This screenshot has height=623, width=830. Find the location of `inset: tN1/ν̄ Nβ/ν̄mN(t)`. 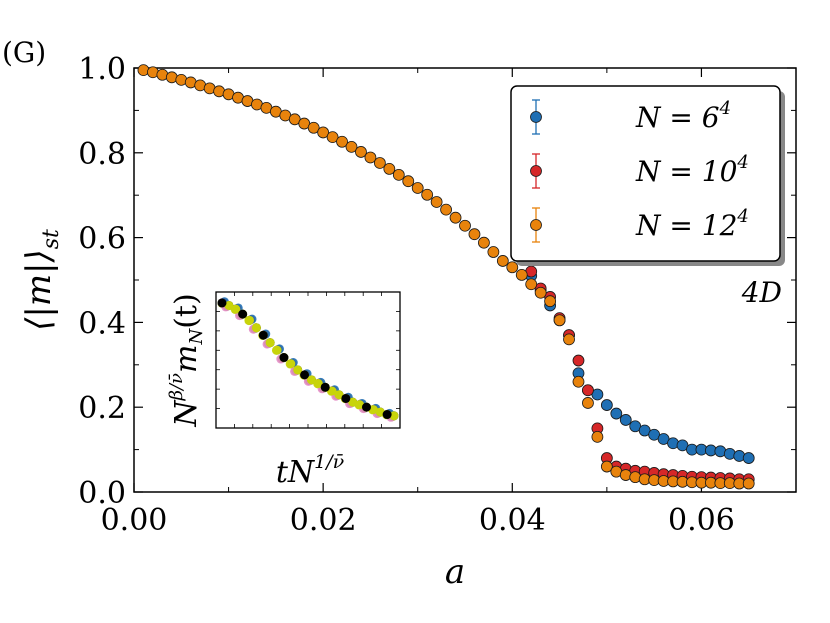

inset: tN1/ν̄ Nβ/ν̄mN(t) is located at coordinates (283, 390).